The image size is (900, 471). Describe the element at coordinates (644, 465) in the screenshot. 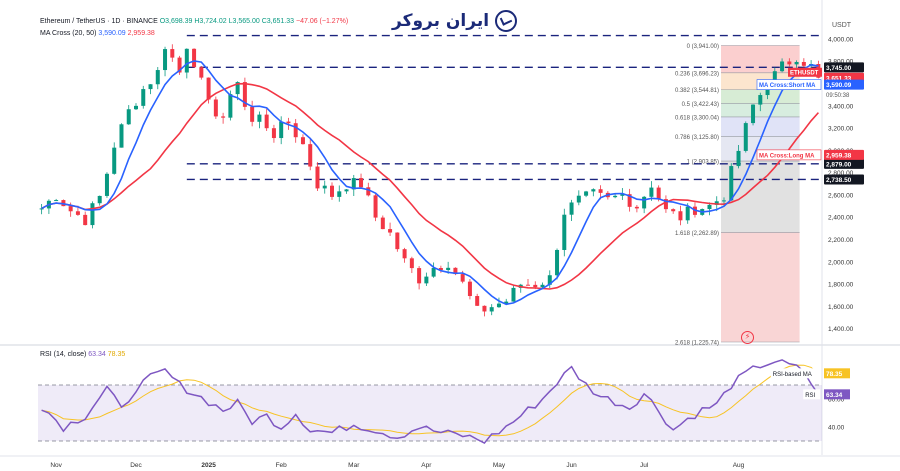

I see `time-tick-label: Jul` at that location.